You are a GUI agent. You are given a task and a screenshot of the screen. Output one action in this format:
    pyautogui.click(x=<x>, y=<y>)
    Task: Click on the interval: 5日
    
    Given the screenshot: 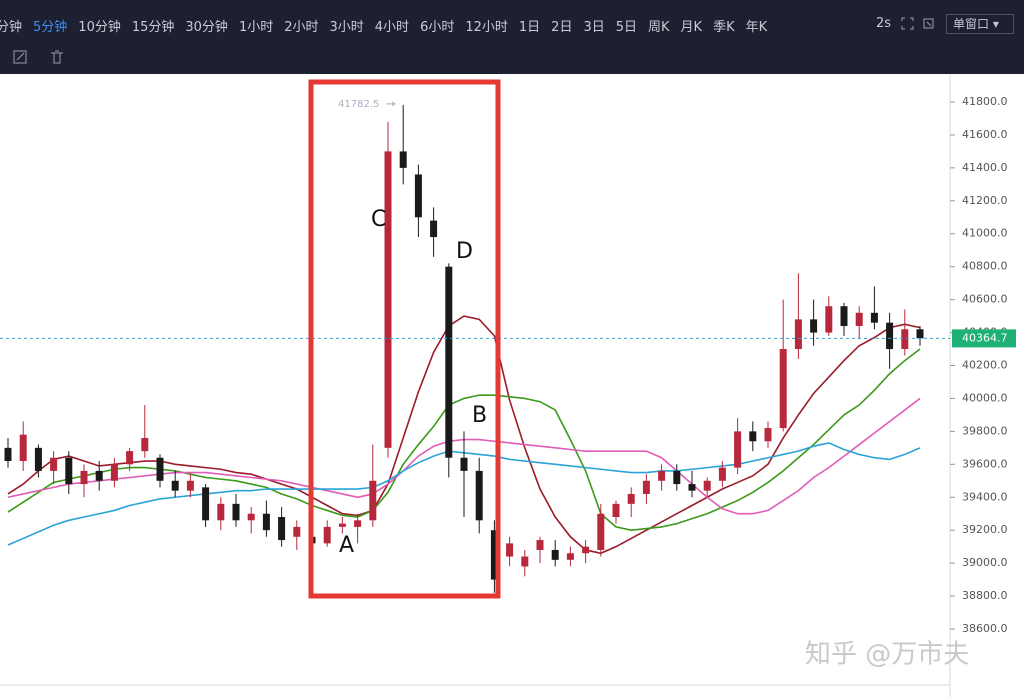 What is the action you would take?
    pyautogui.click(x=626, y=27)
    